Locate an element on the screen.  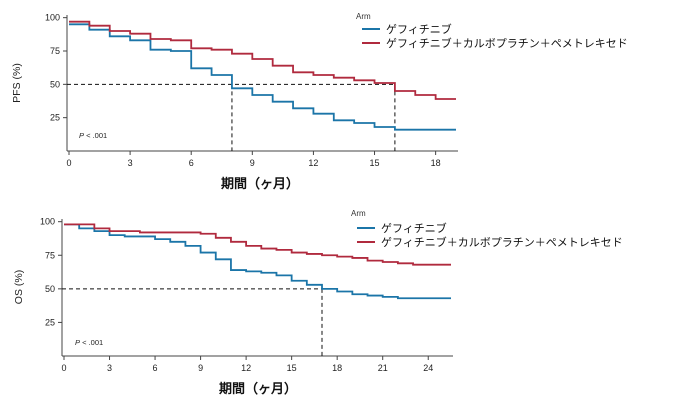
pfs-legend-label-combo: ゲフィチニブ＋カルボプラチン＋ペメトレキセド is located at coordinates (507, 43).